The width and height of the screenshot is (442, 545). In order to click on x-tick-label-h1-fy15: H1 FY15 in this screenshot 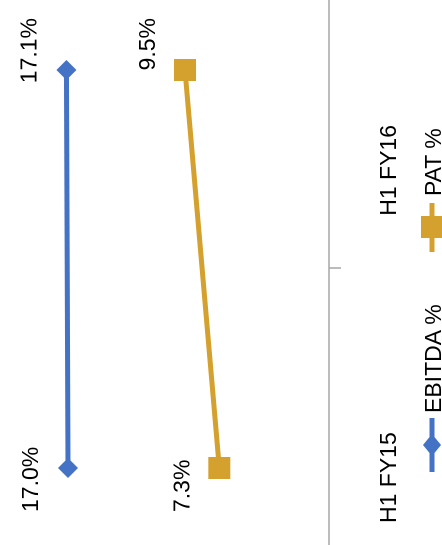, I will do `click(388, 477)`.